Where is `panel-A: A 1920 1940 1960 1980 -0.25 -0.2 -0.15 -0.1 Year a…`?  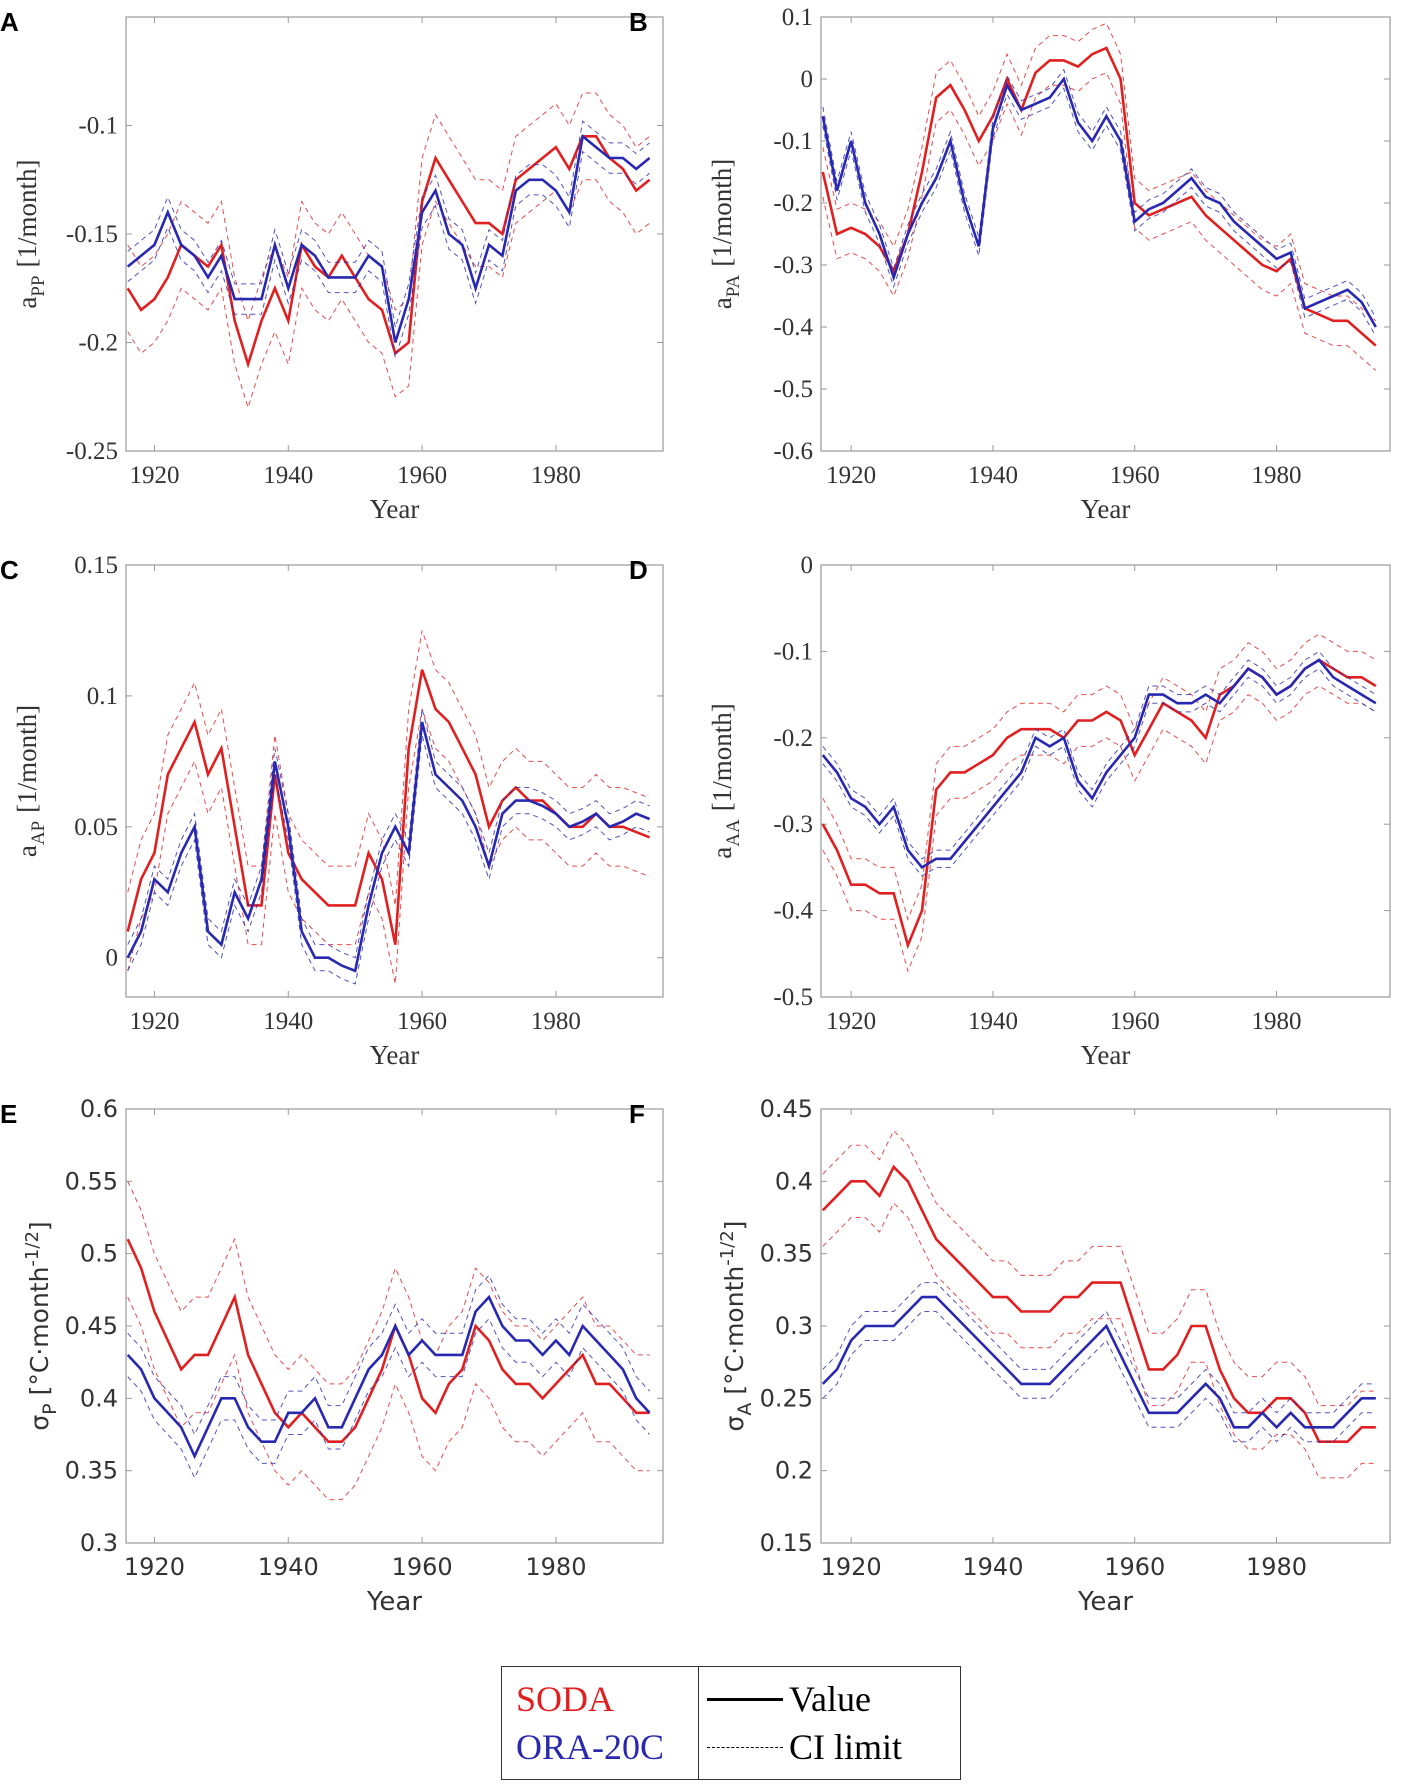 panel-A: A 1920 1940 1960 1980 -0.25 -0.2 -0.15 -0.1 Year a… is located at coordinates (332, 265).